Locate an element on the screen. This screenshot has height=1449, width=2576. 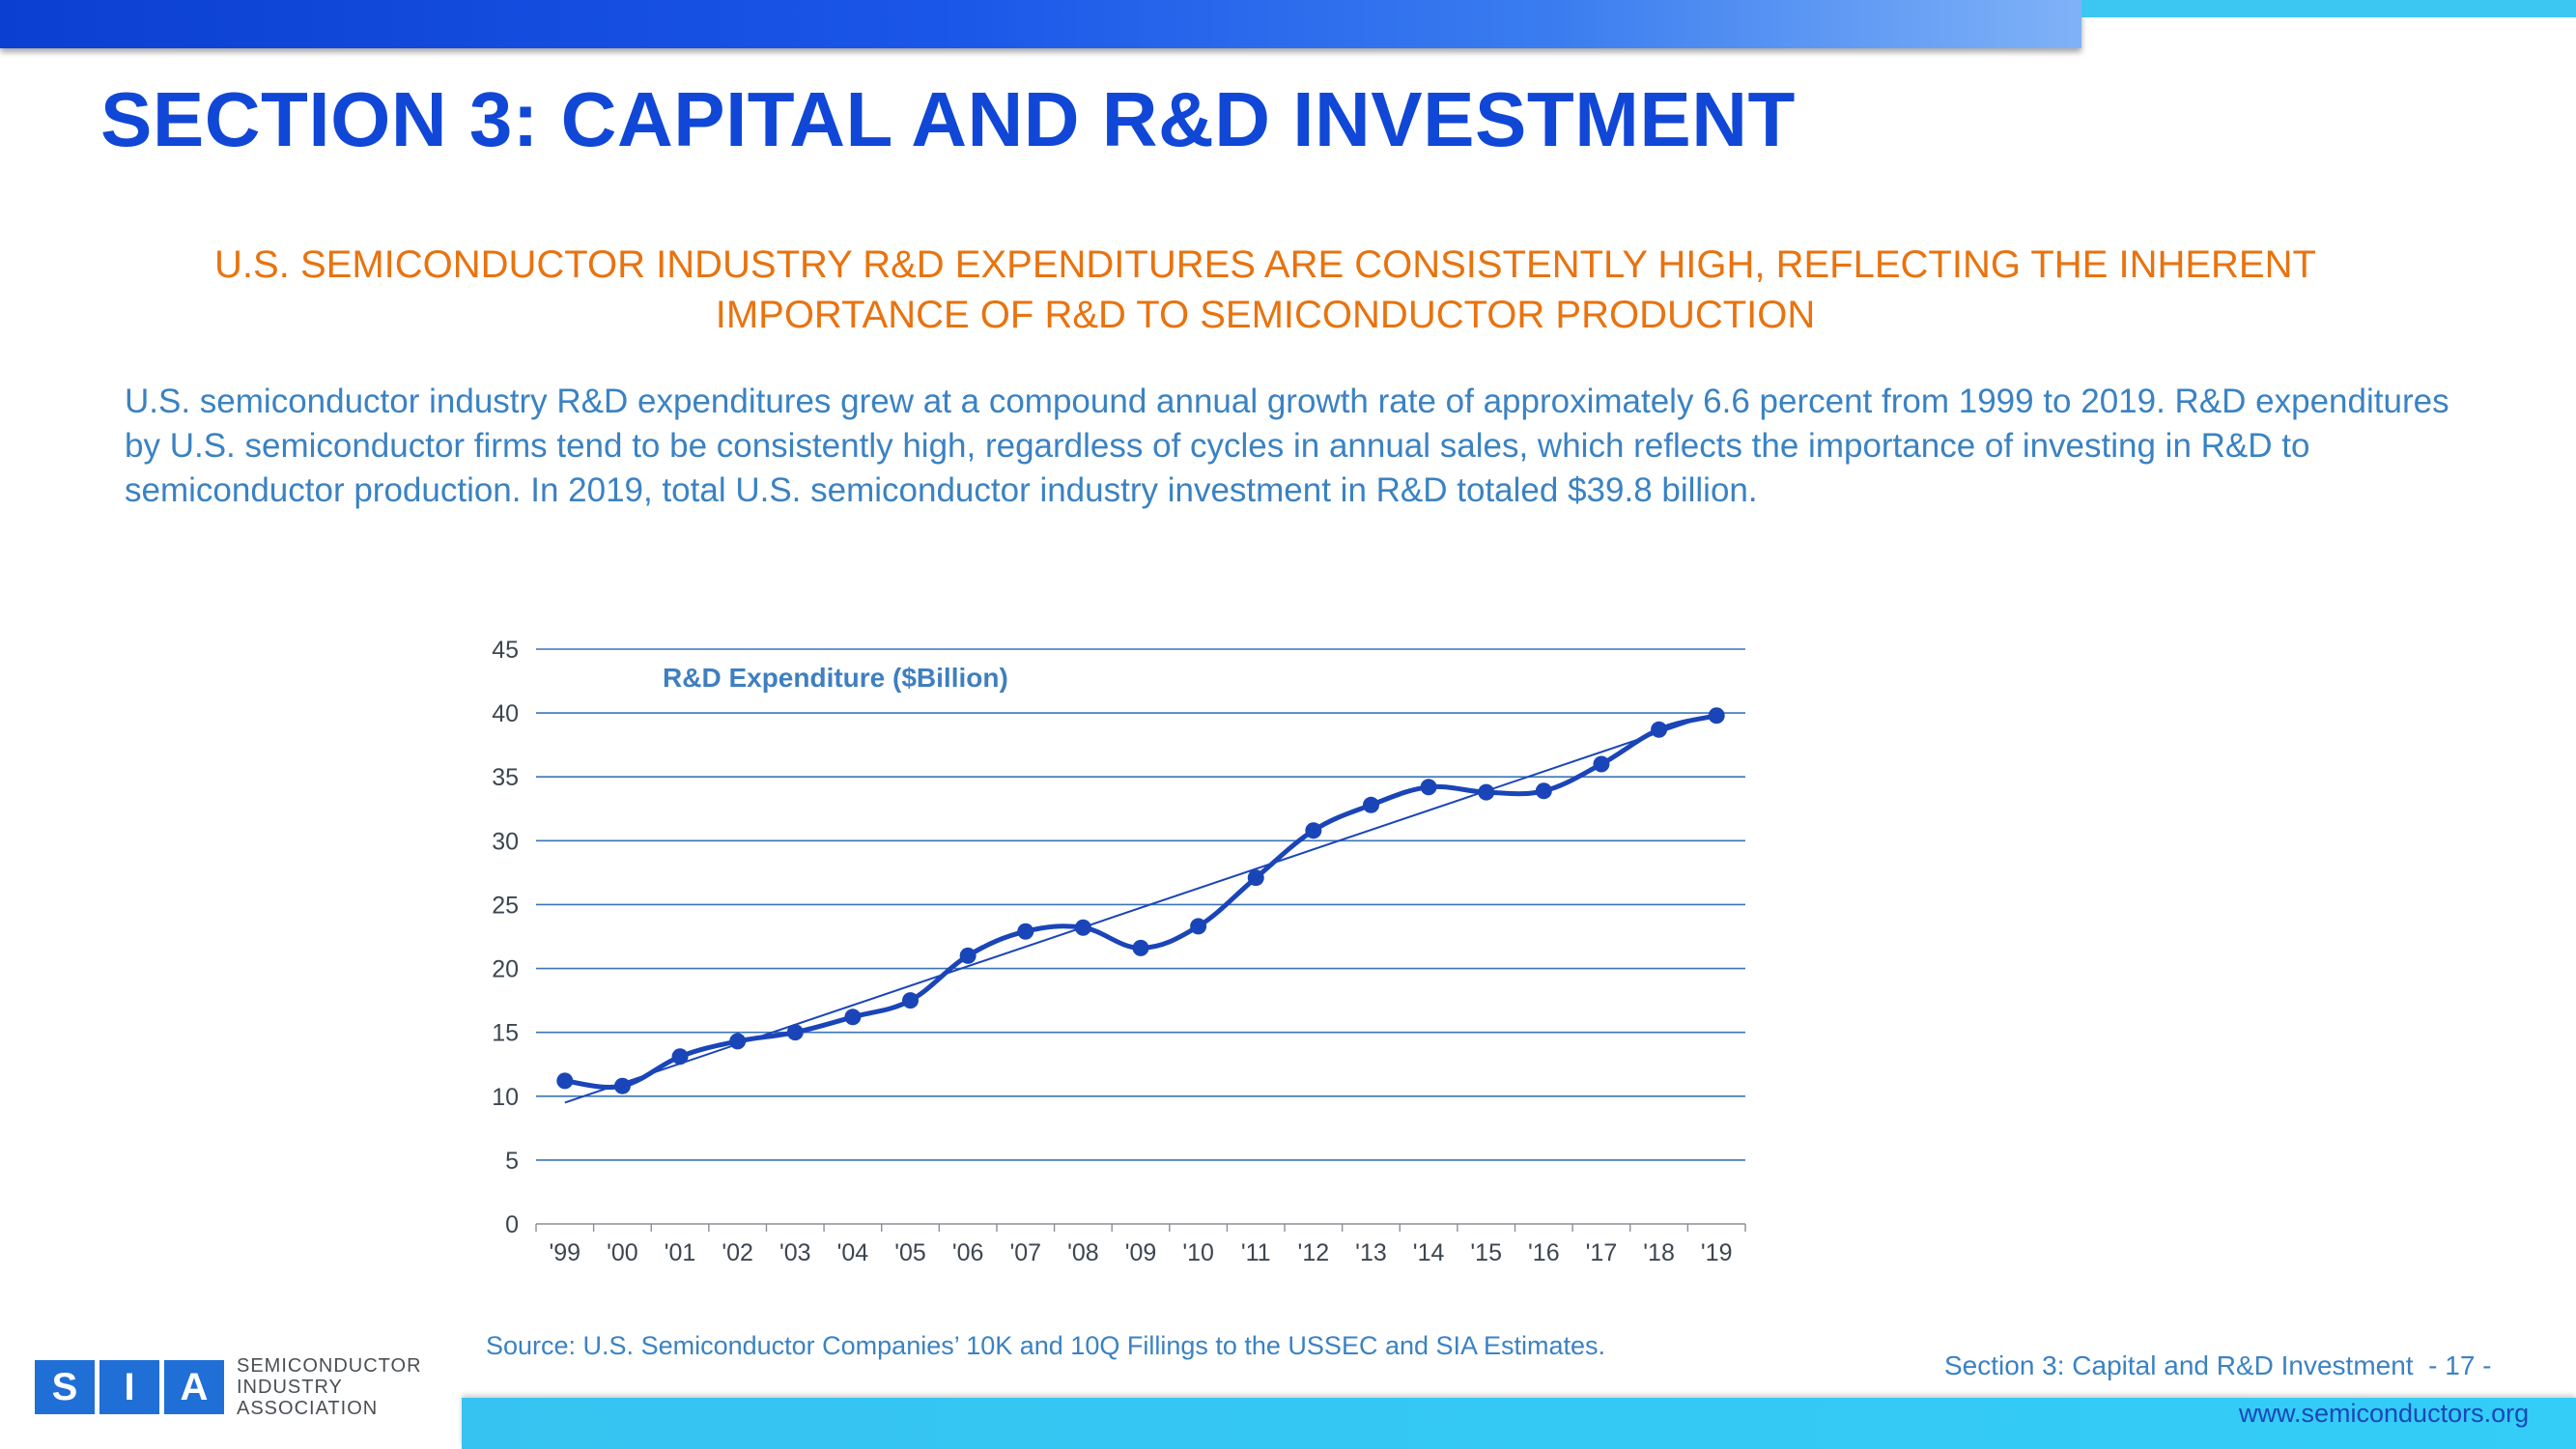
x-tick-label: '17 is located at coordinates (1602, 1252).